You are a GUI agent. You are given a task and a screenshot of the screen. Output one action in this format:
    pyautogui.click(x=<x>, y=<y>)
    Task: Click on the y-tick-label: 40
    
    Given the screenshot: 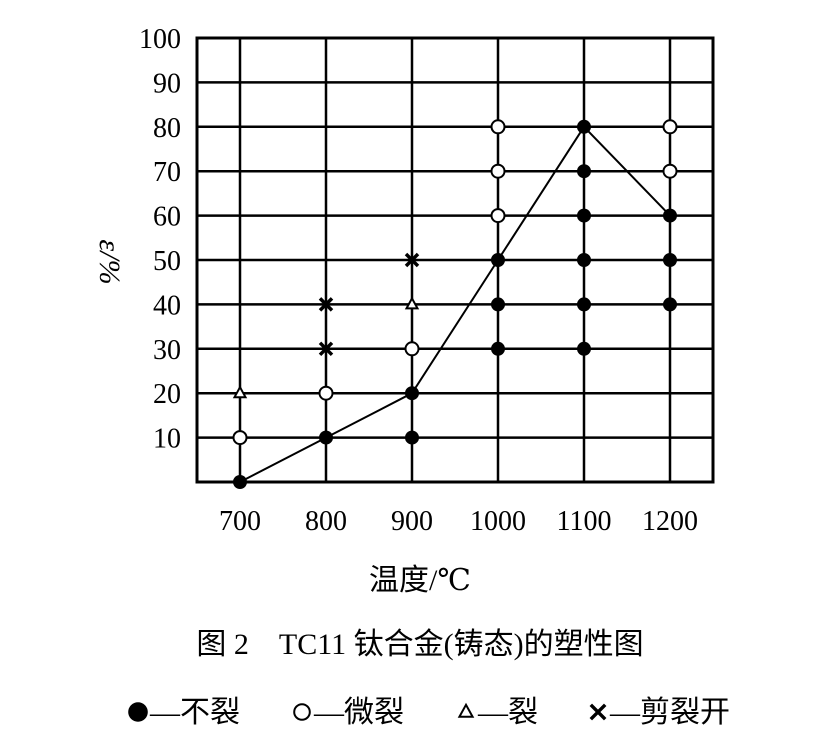 What is the action you would take?
    pyautogui.click(x=167, y=305)
    